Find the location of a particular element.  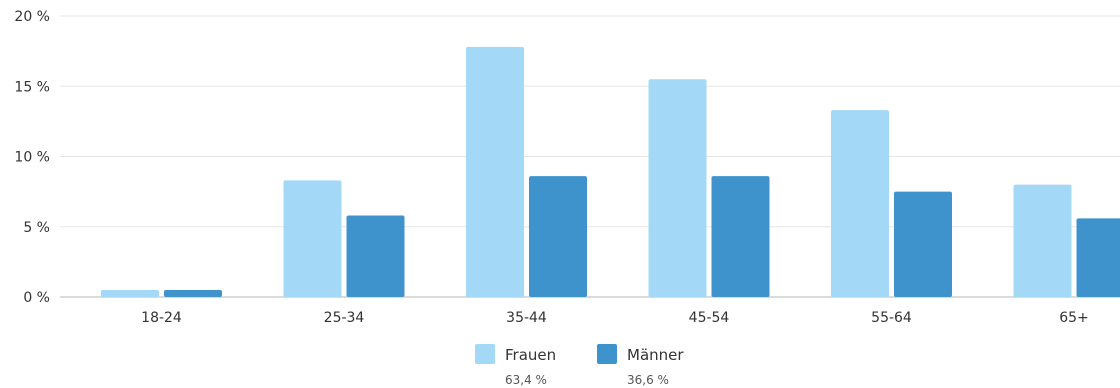

y-tick-label: 15 % is located at coordinates (32, 87).